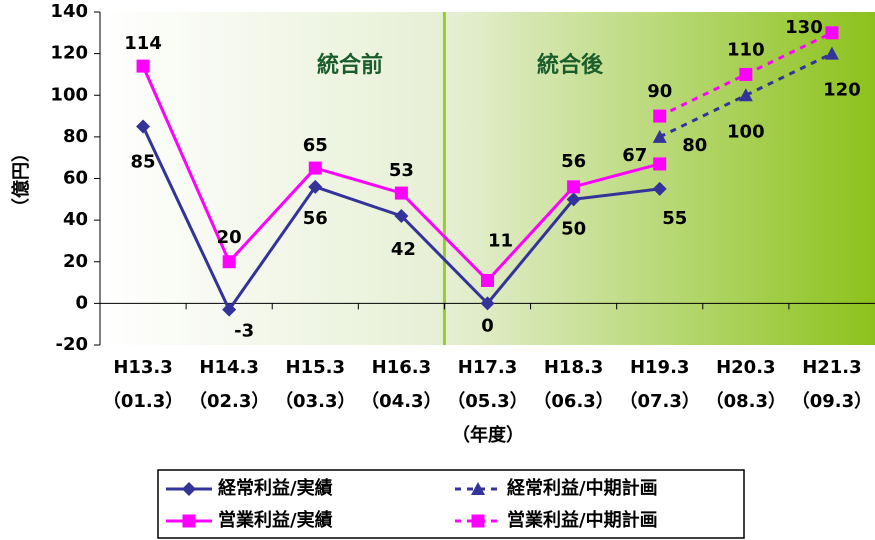  What do you see at coordinates (403, 249) in the screenshot?
I see `data-label: 42` at bounding box center [403, 249].